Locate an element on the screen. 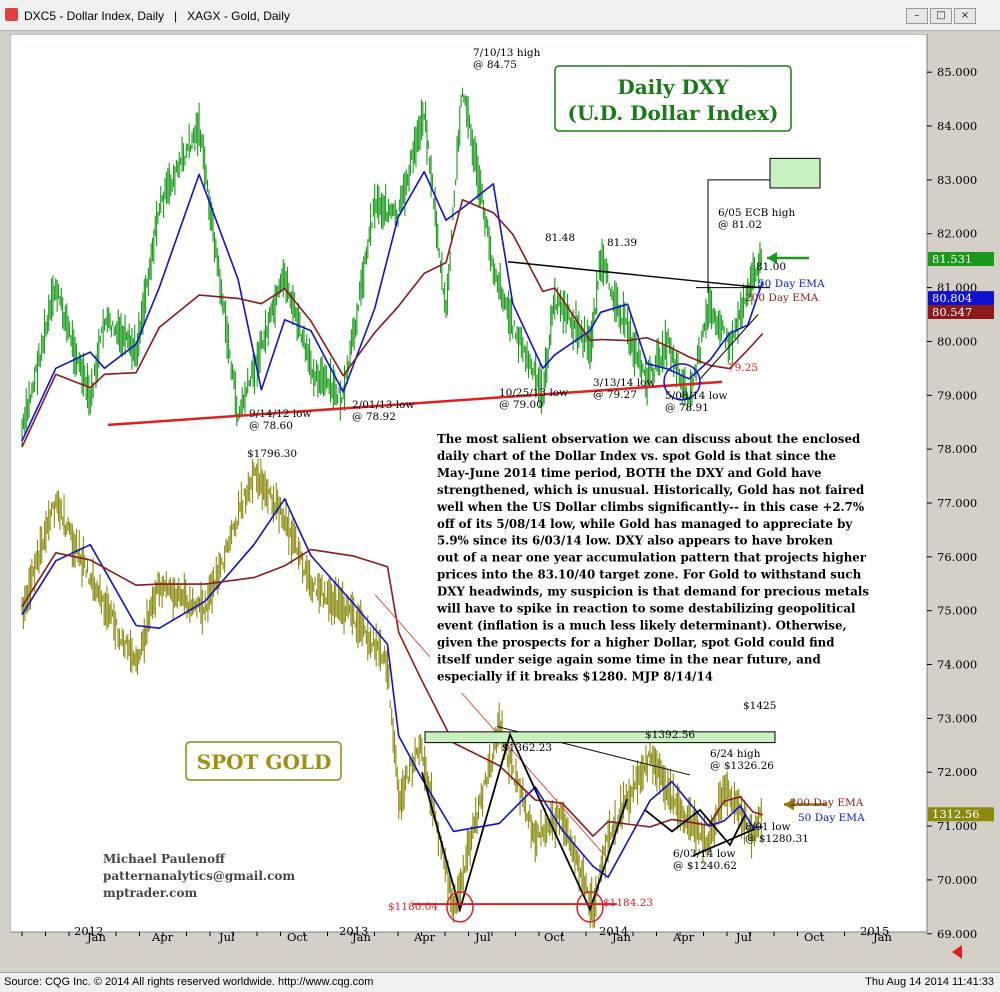 This screenshot has width=1000, height=992. y-tick-label: 81.000 is located at coordinates (957, 288).